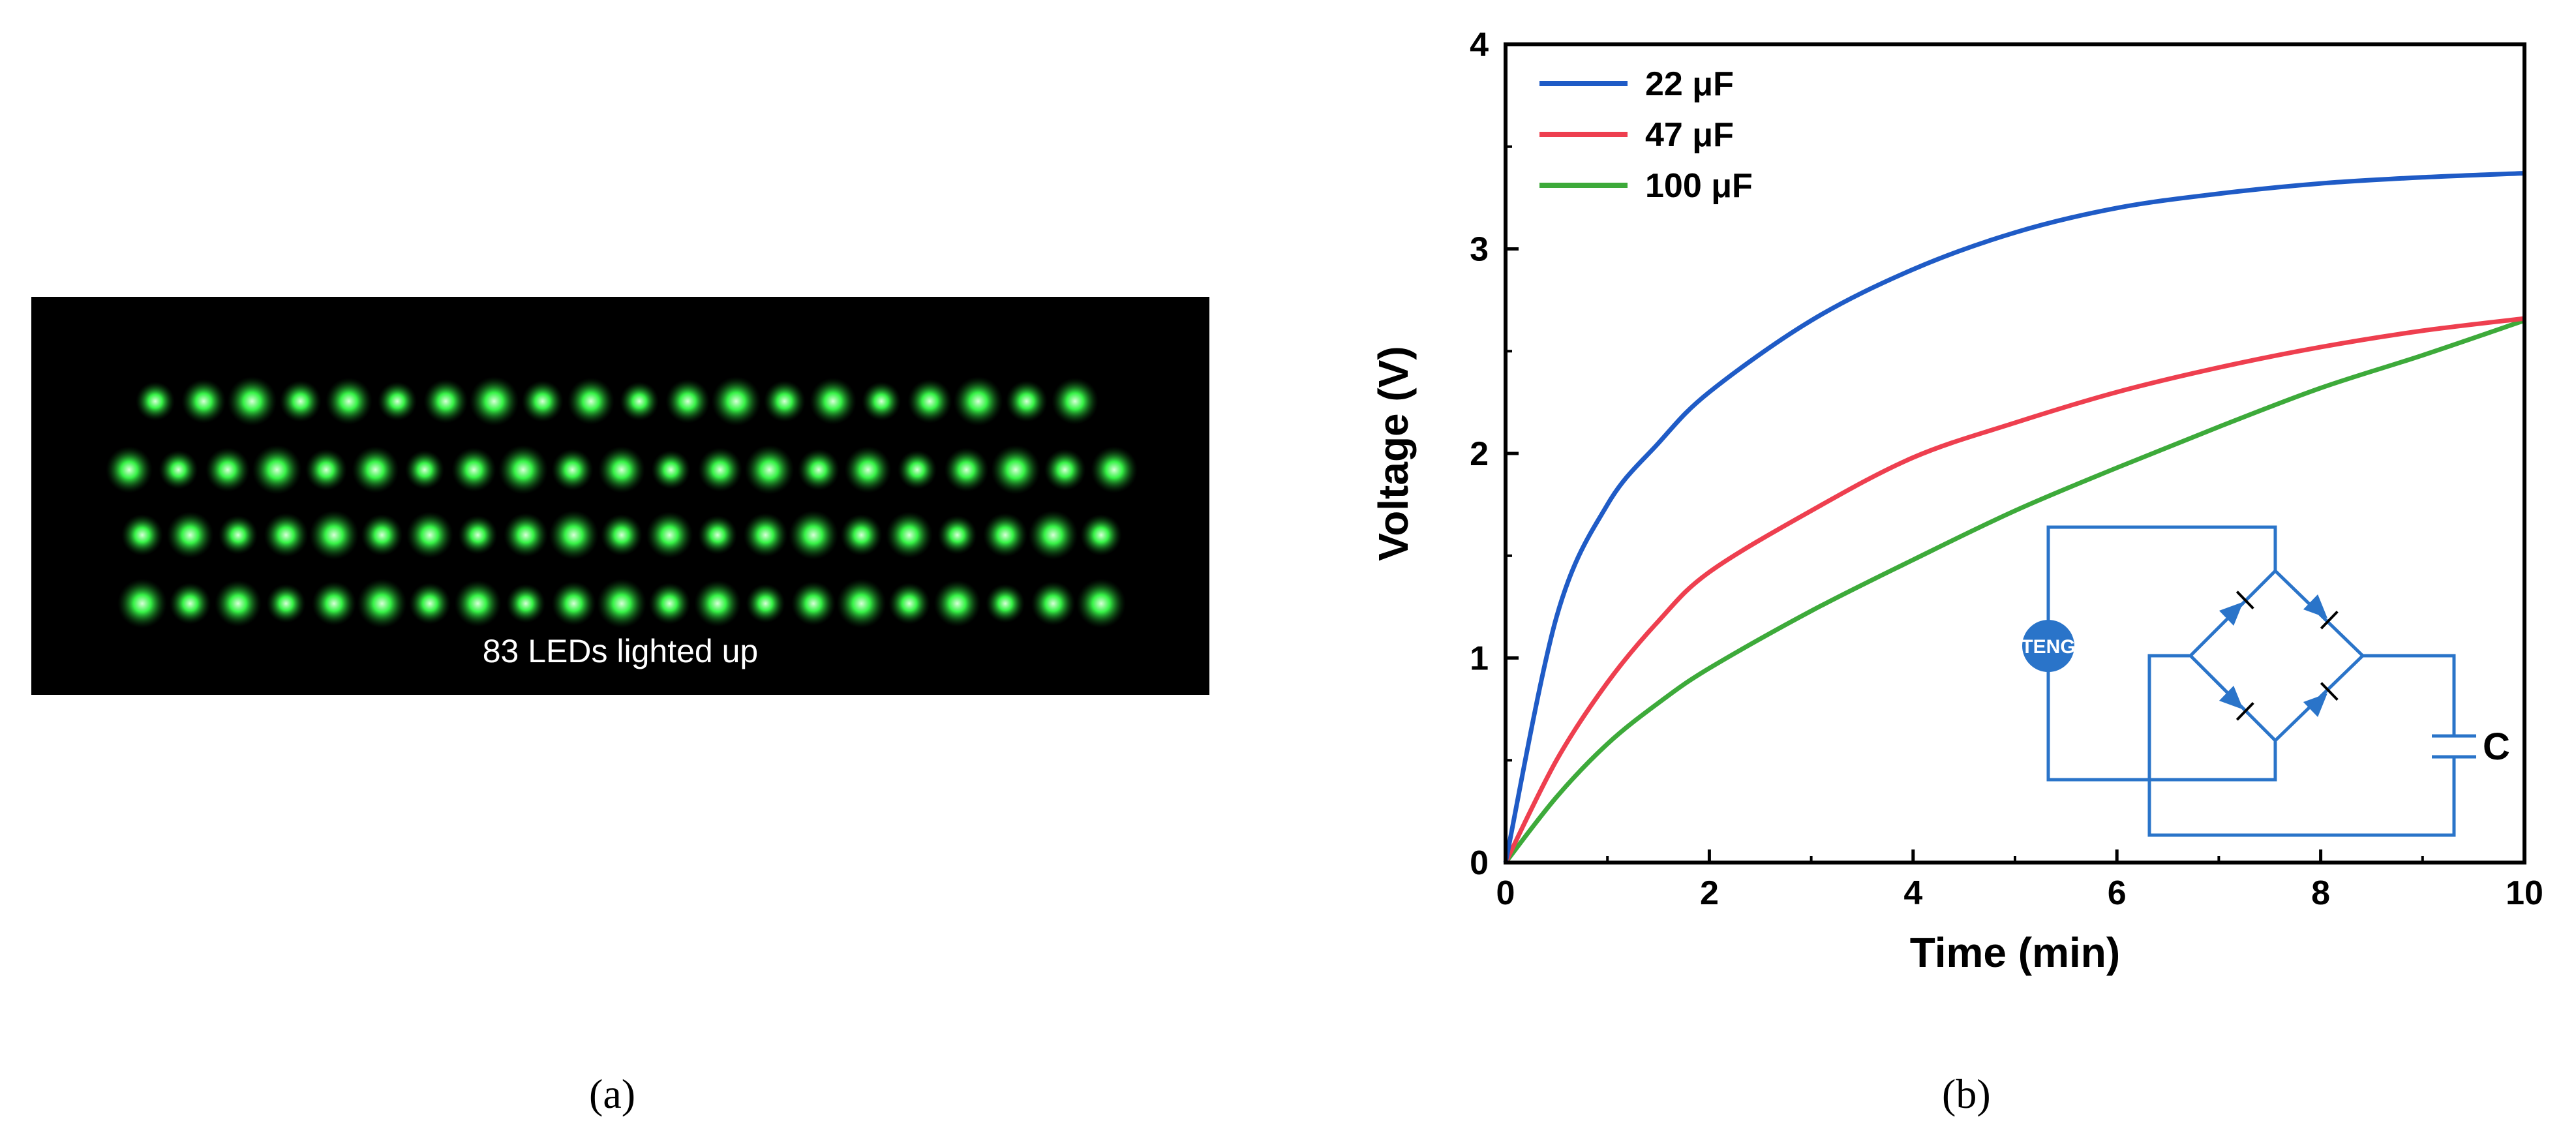 Image resolution: width=2576 pixels, height=1147 pixels. Describe the element at coordinates (620, 651) in the screenshot. I see `photo-caption: 83 LEDs lighted up` at that location.